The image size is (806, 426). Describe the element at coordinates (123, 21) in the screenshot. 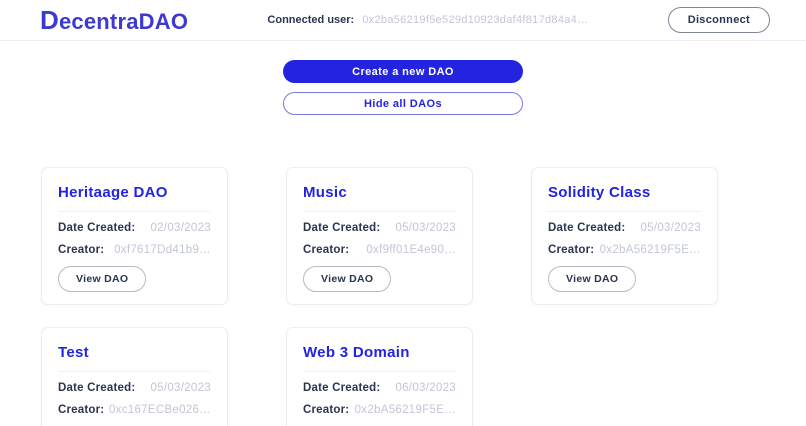

I see `logo-rest: ecentraDAO` at that location.